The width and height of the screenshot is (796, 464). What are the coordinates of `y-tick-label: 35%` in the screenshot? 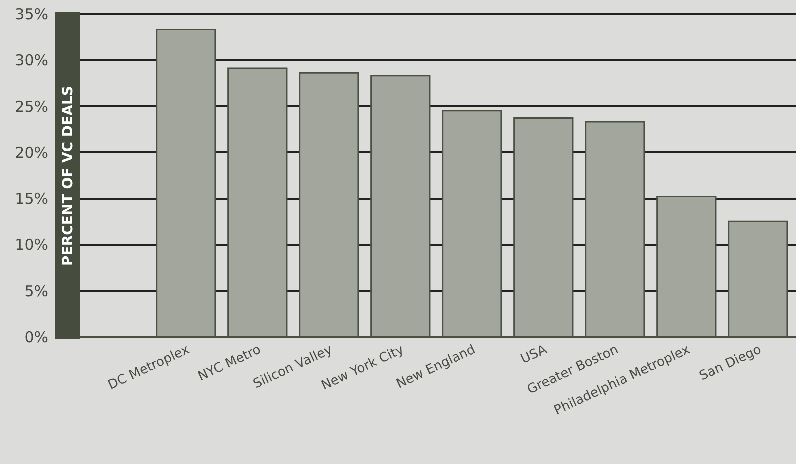 It's located at (31, 15).